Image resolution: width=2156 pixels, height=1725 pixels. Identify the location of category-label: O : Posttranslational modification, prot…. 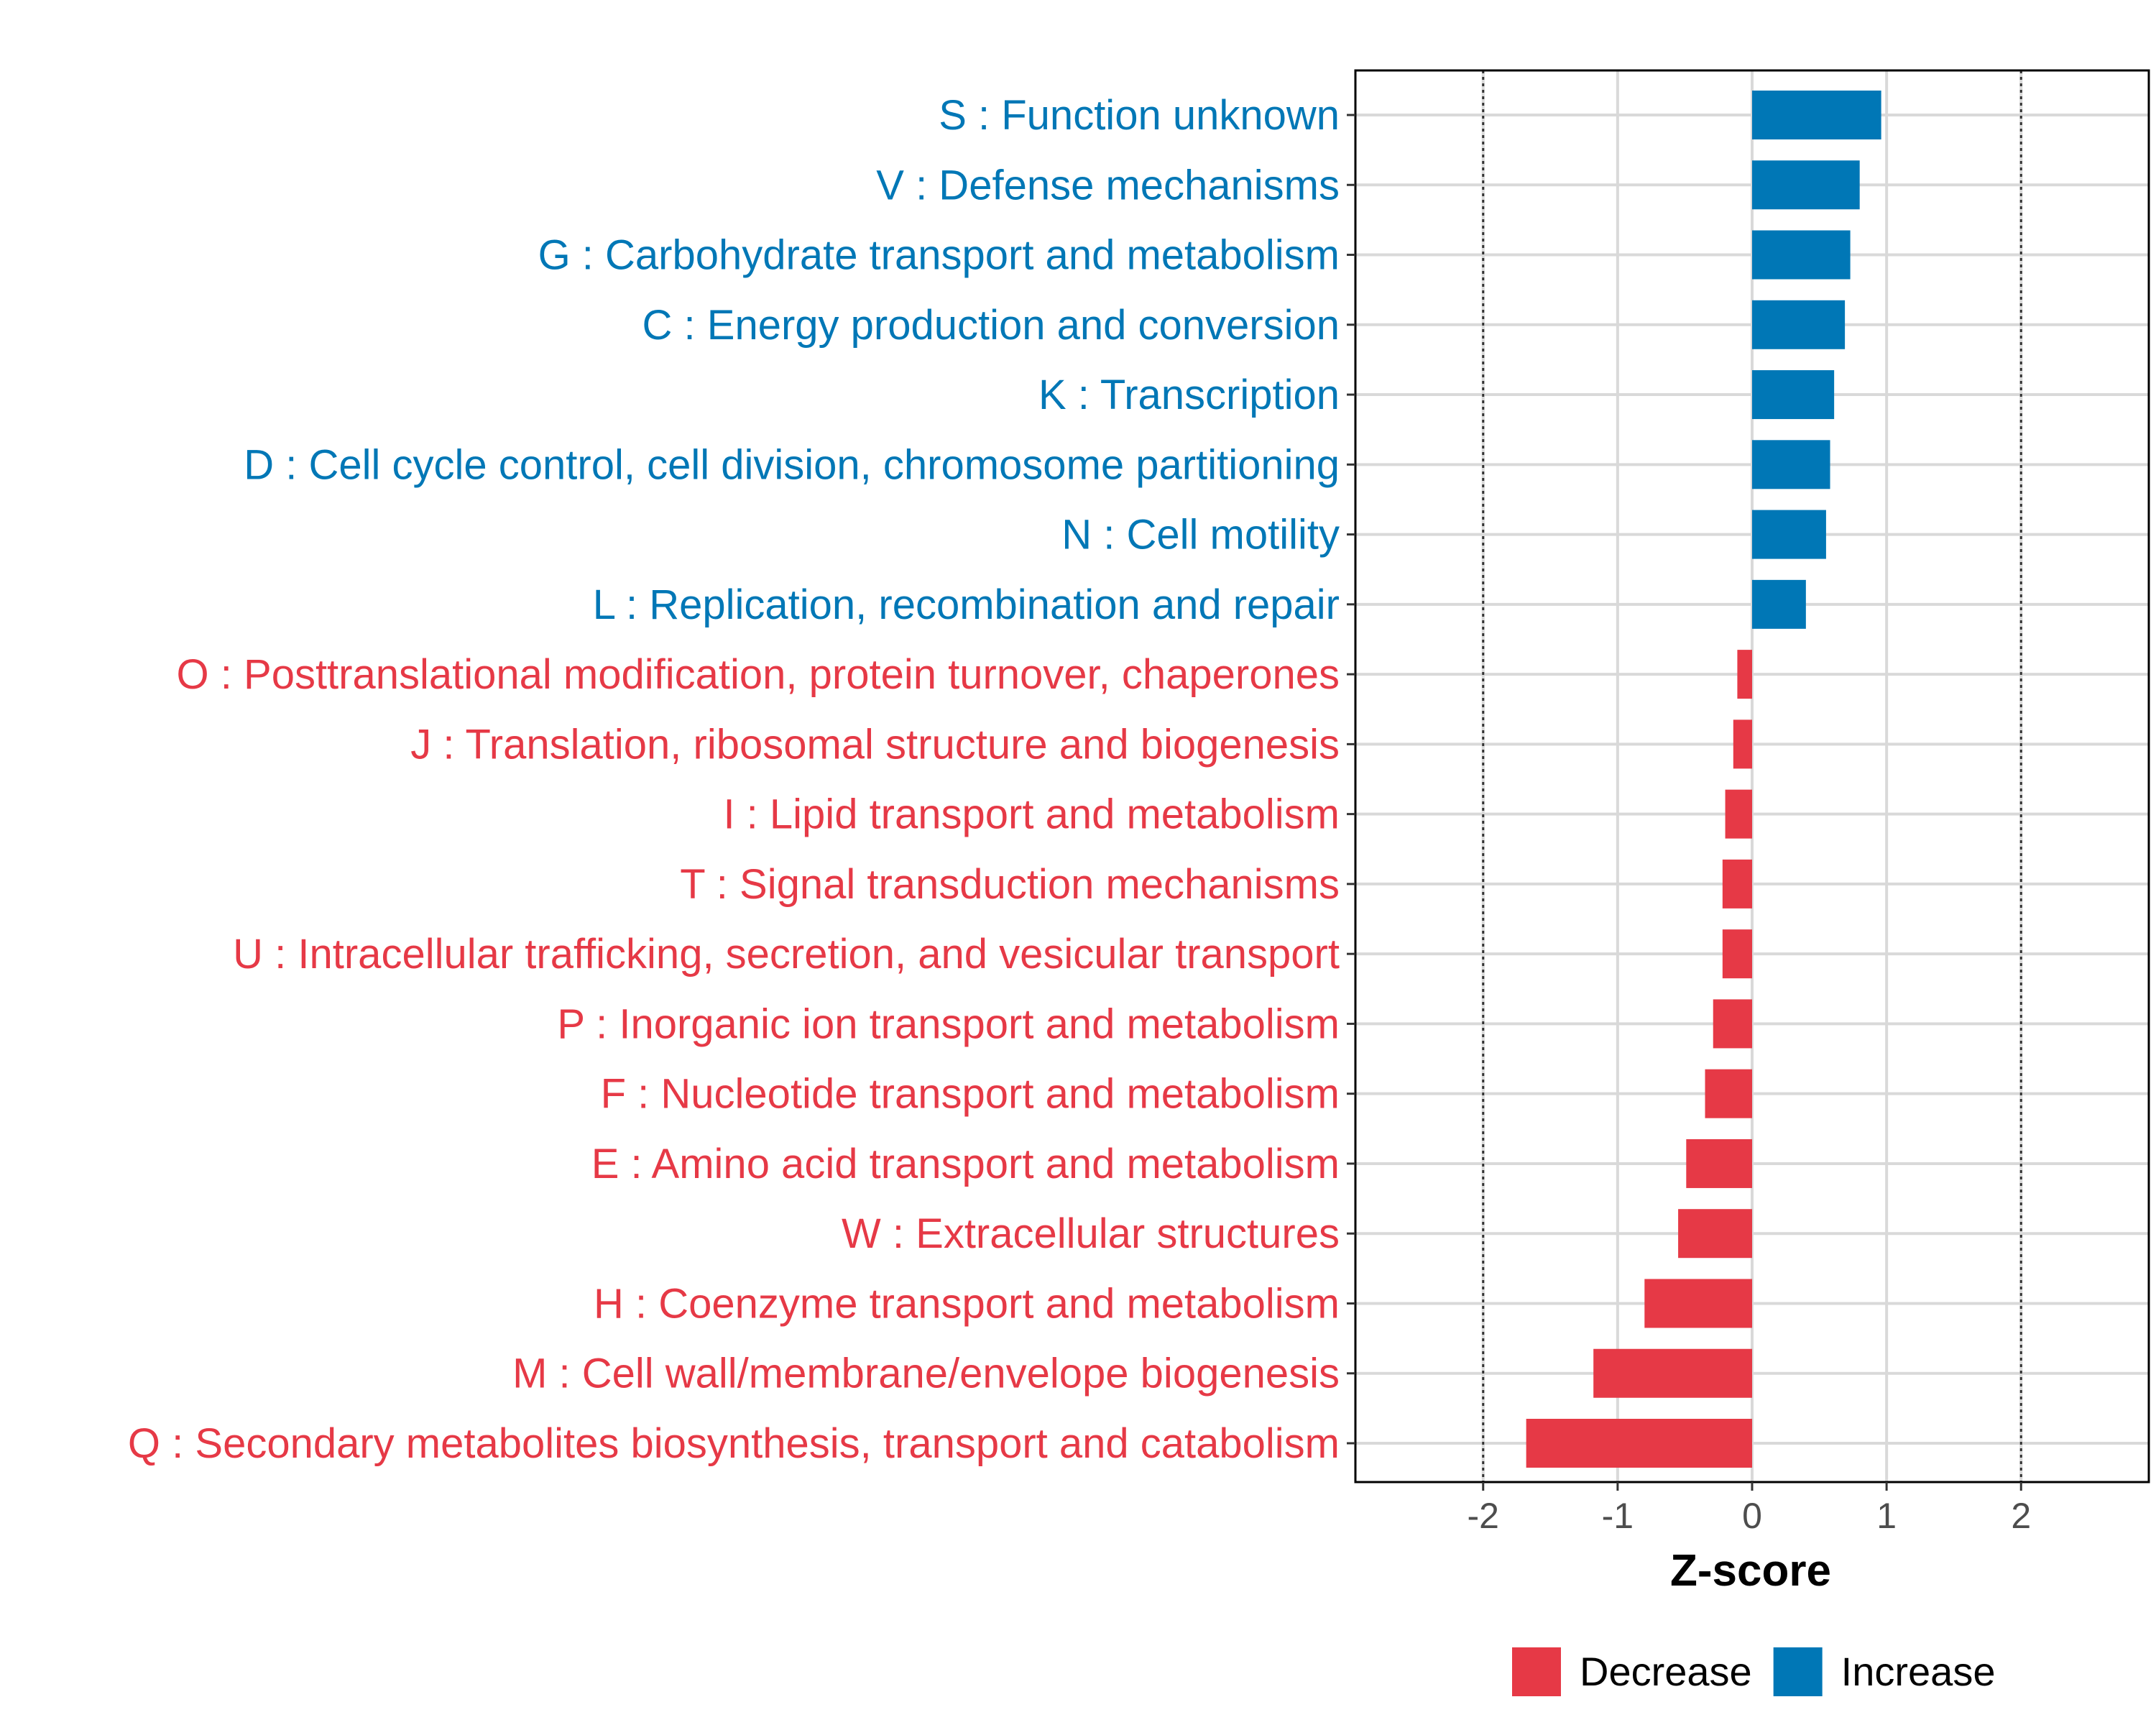
(758, 674).